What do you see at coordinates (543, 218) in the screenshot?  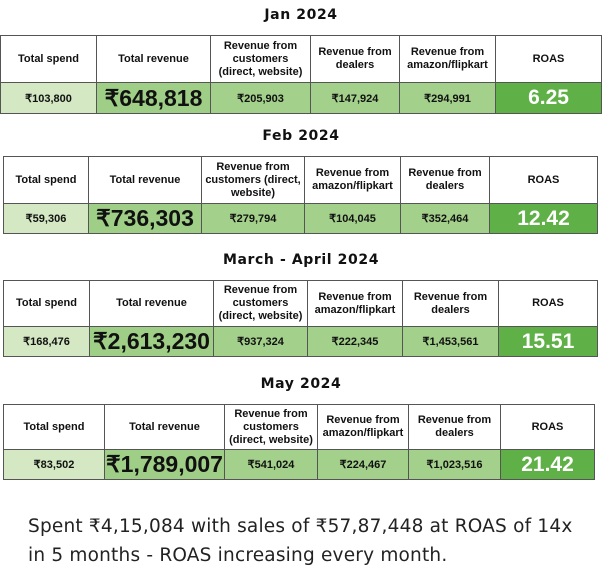 I see `value-roas: 12.42` at bounding box center [543, 218].